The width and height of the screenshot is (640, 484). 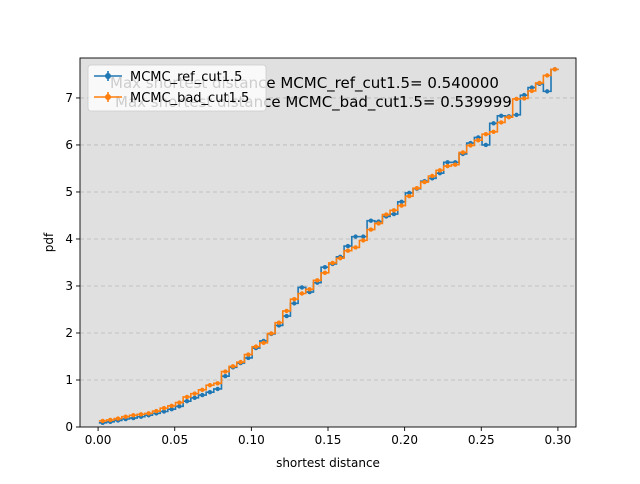 What do you see at coordinates (69, 286) in the screenshot?
I see `y-tick-label: 3` at bounding box center [69, 286].